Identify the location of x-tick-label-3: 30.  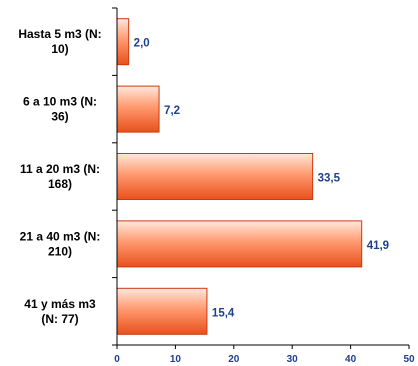
(293, 359).